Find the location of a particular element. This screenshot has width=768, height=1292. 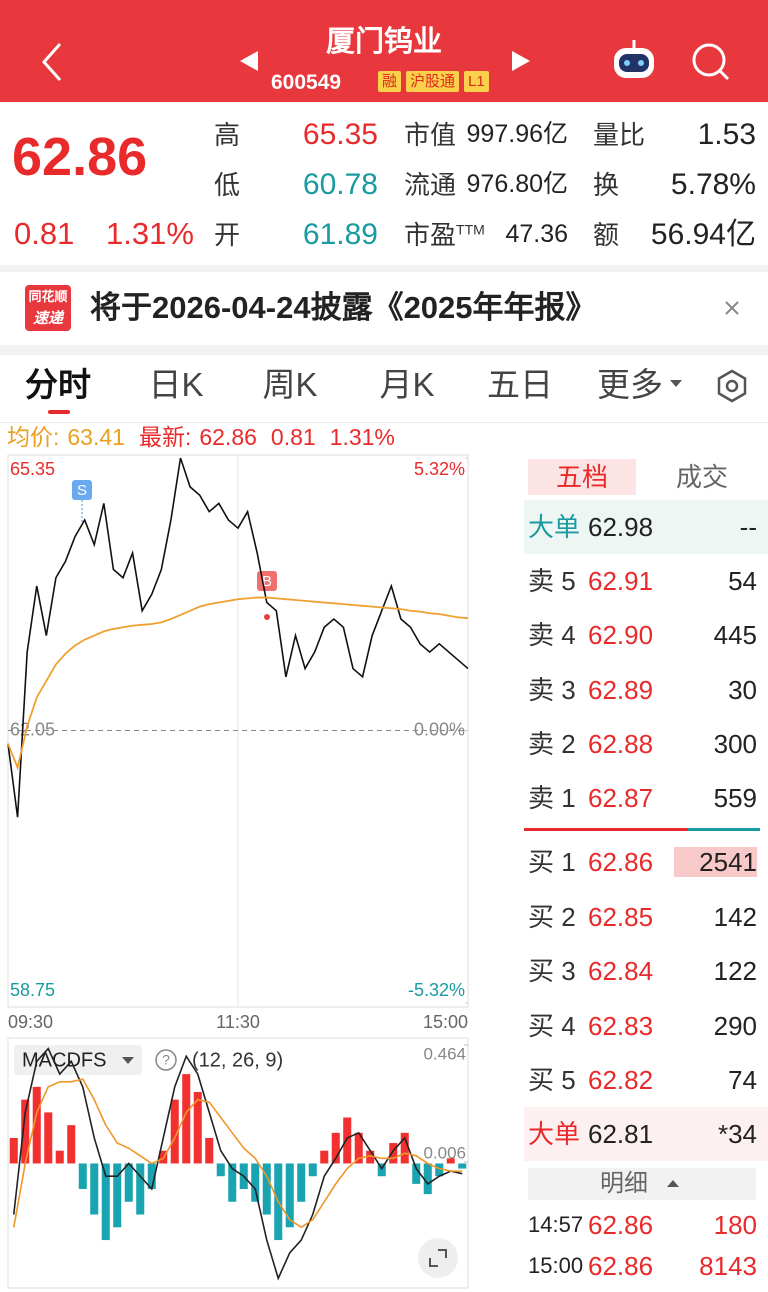

x-tick-label: 15:00 is located at coordinates (445, 1022).